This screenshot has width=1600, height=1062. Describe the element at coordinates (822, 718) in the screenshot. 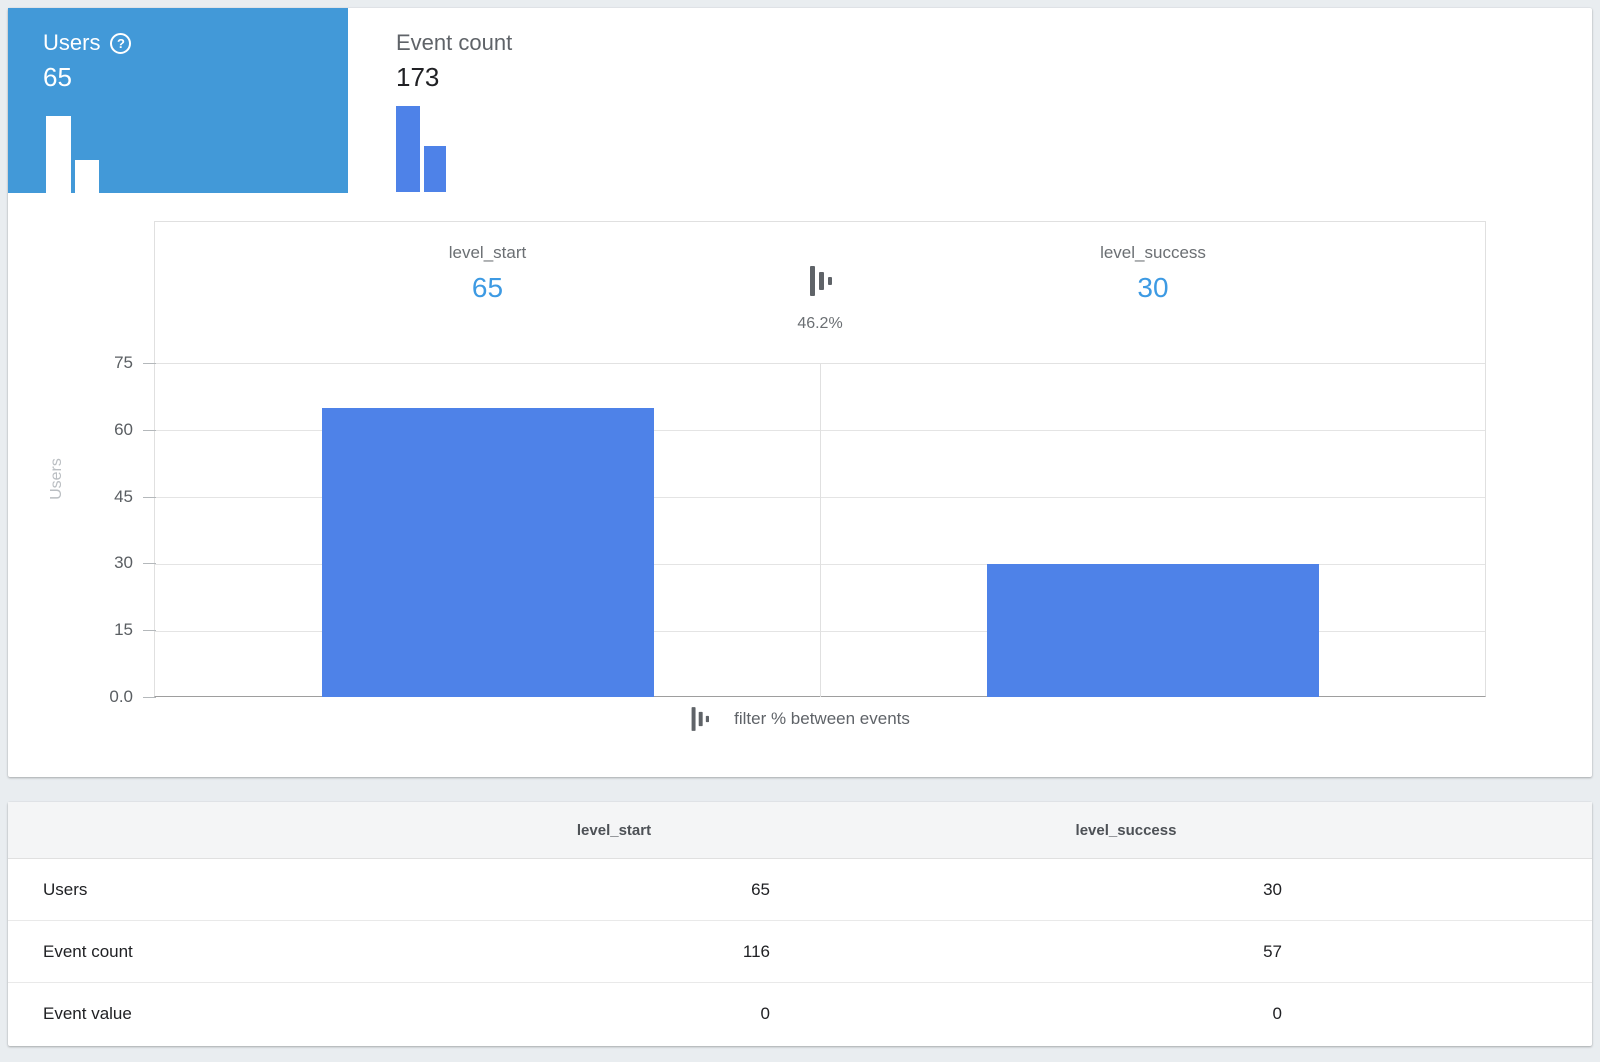

I see `filter-note-label: filter % between events` at that location.